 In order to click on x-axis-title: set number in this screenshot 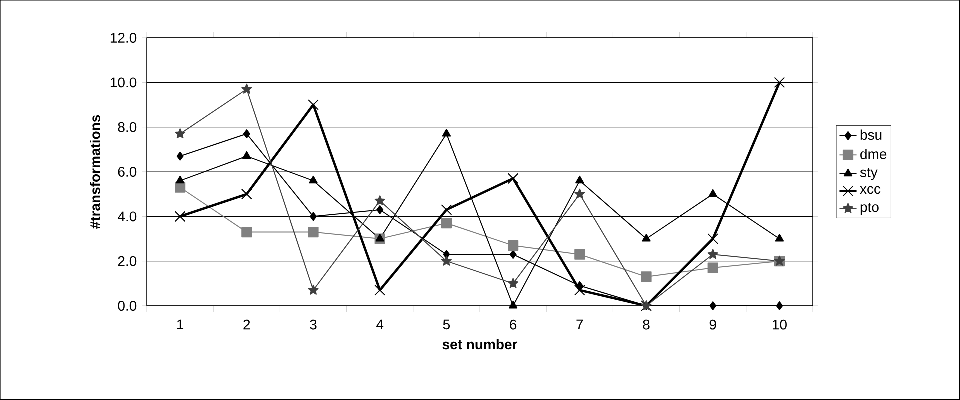, I will do `click(480, 344)`.